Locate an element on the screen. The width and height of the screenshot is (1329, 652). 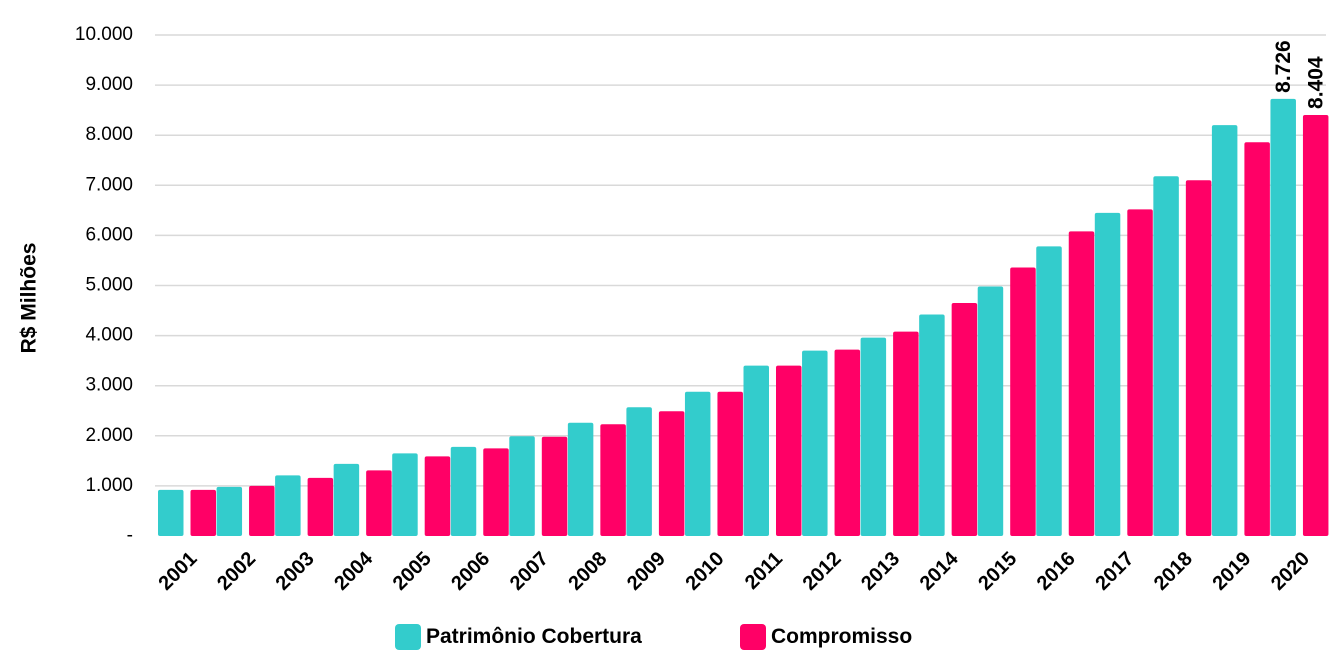
bar-patrimonio-2020 is located at coordinates (1283, 317).